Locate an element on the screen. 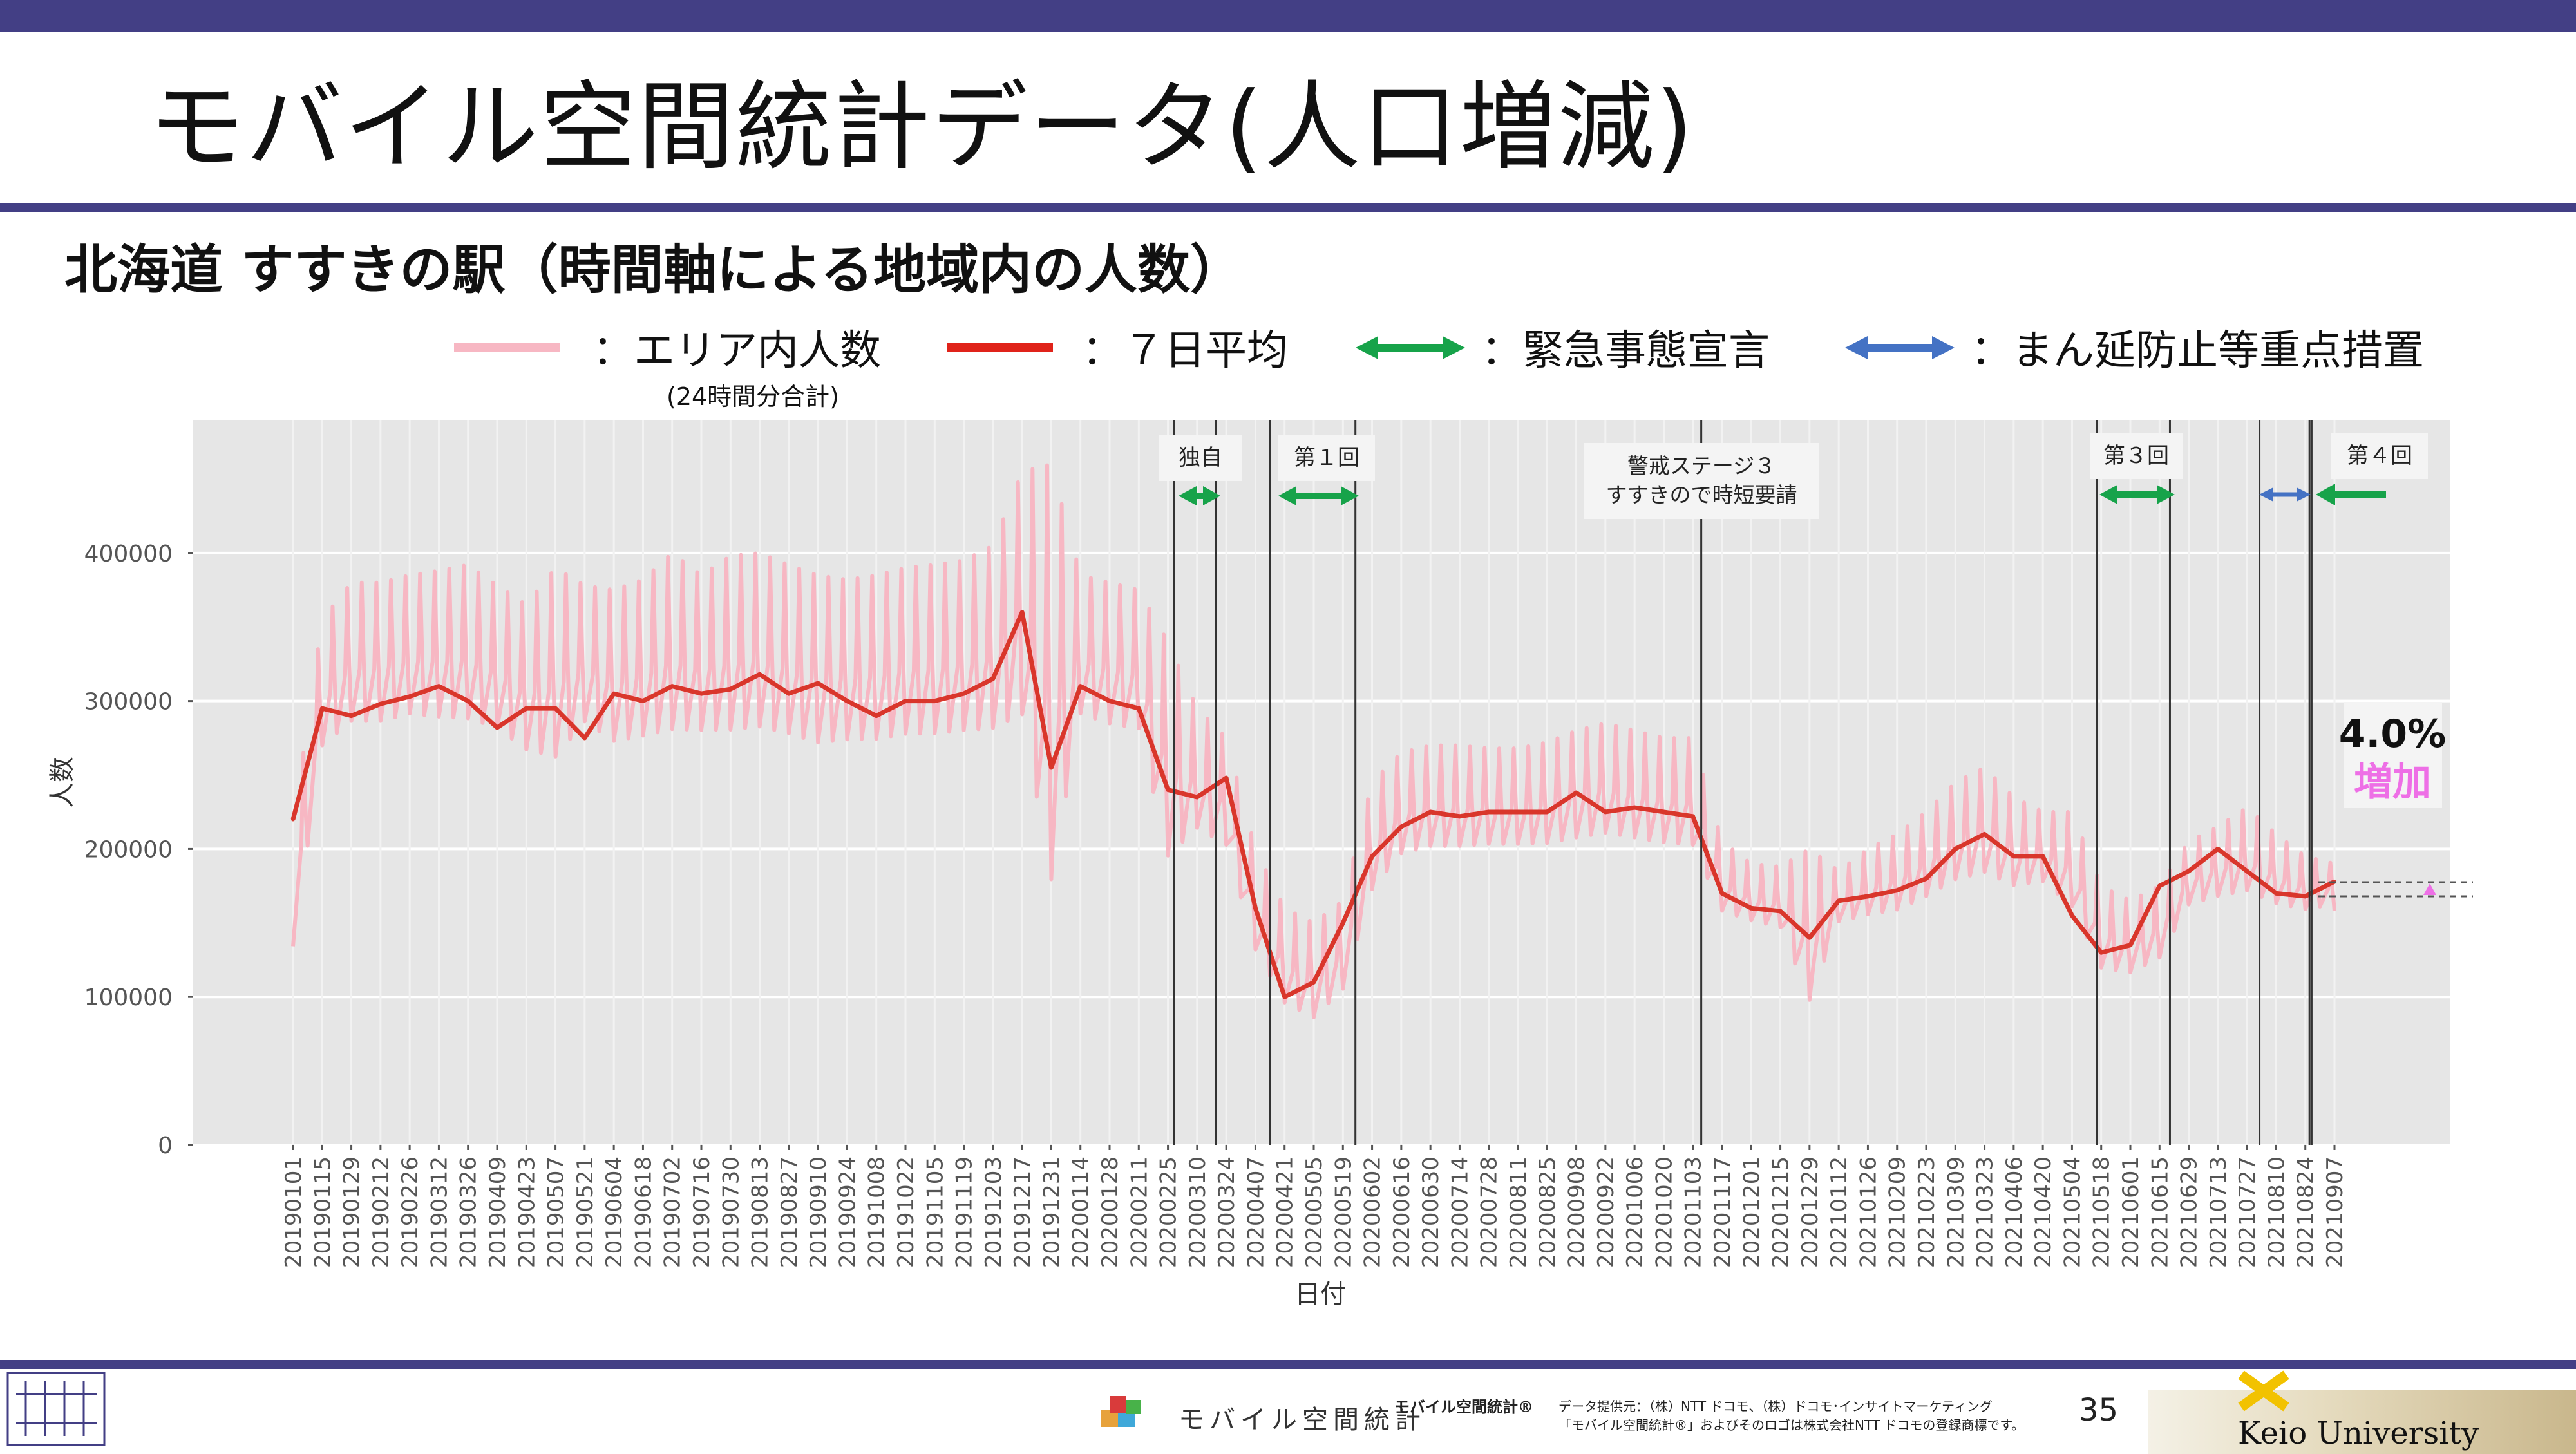  annotation-dokuji: 独自 is located at coordinates (1200, 458).